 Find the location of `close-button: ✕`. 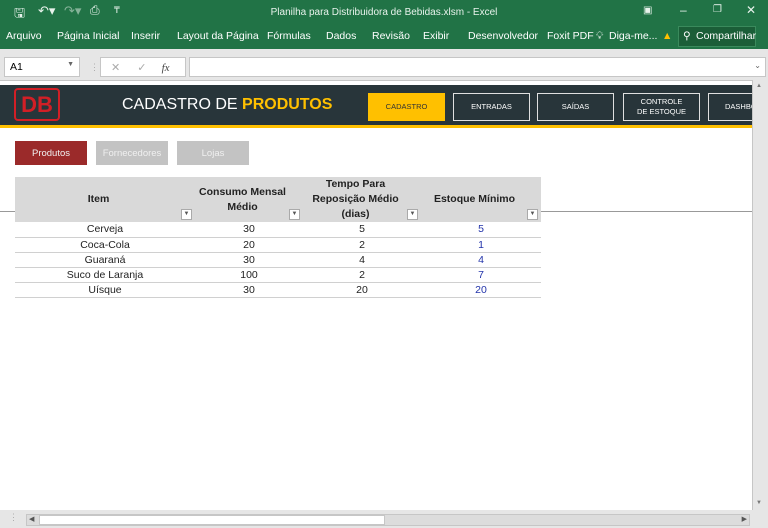

close-button: ✕ is located at coordinates (751, 10).